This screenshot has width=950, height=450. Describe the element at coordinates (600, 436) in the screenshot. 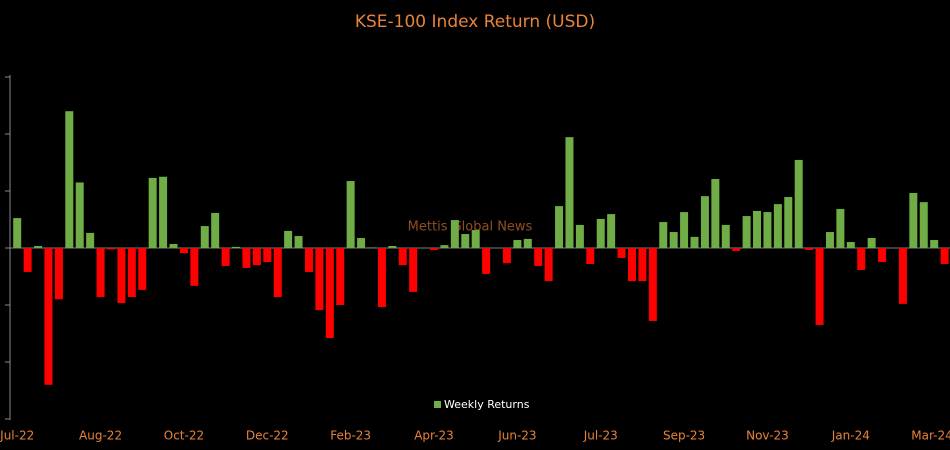

I see `x-tick-label: Jul-23` at that location.